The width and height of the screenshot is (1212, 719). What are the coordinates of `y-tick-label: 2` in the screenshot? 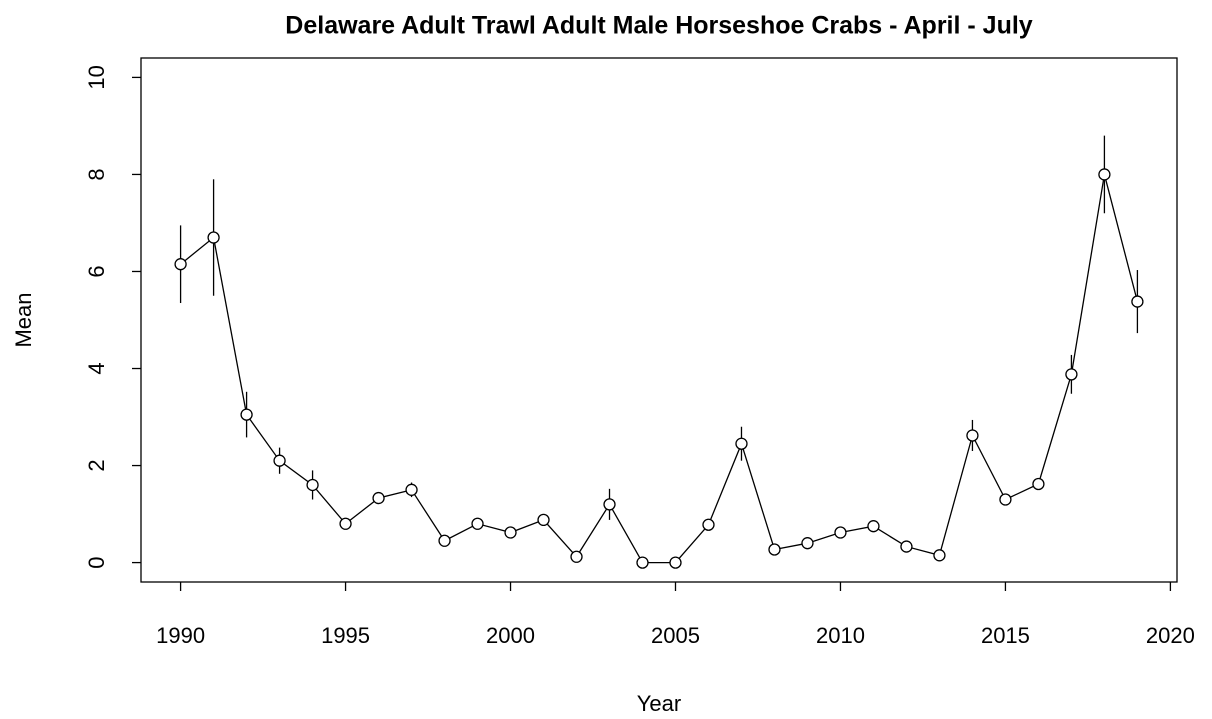 It's located at (96, 465).